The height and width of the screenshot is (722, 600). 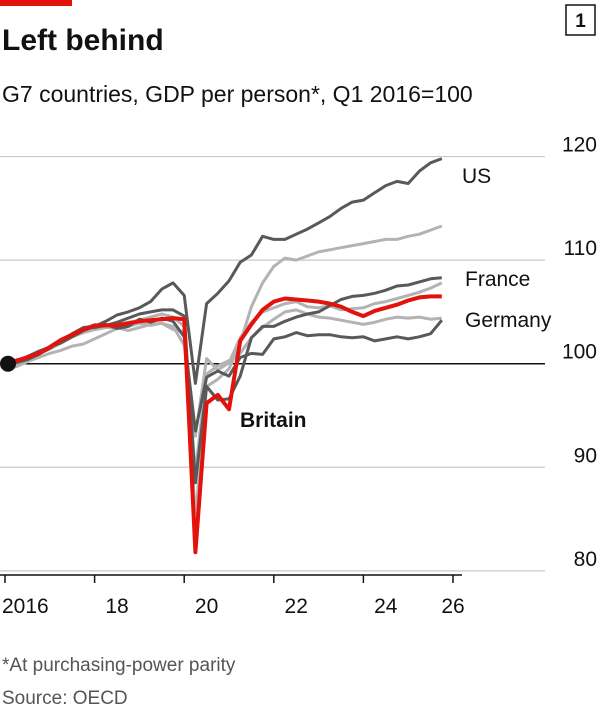 What do you see at coordinates (296, 606) in the screenshot?
I see `x-tick-label: 22` at bounding box center [296, 606].